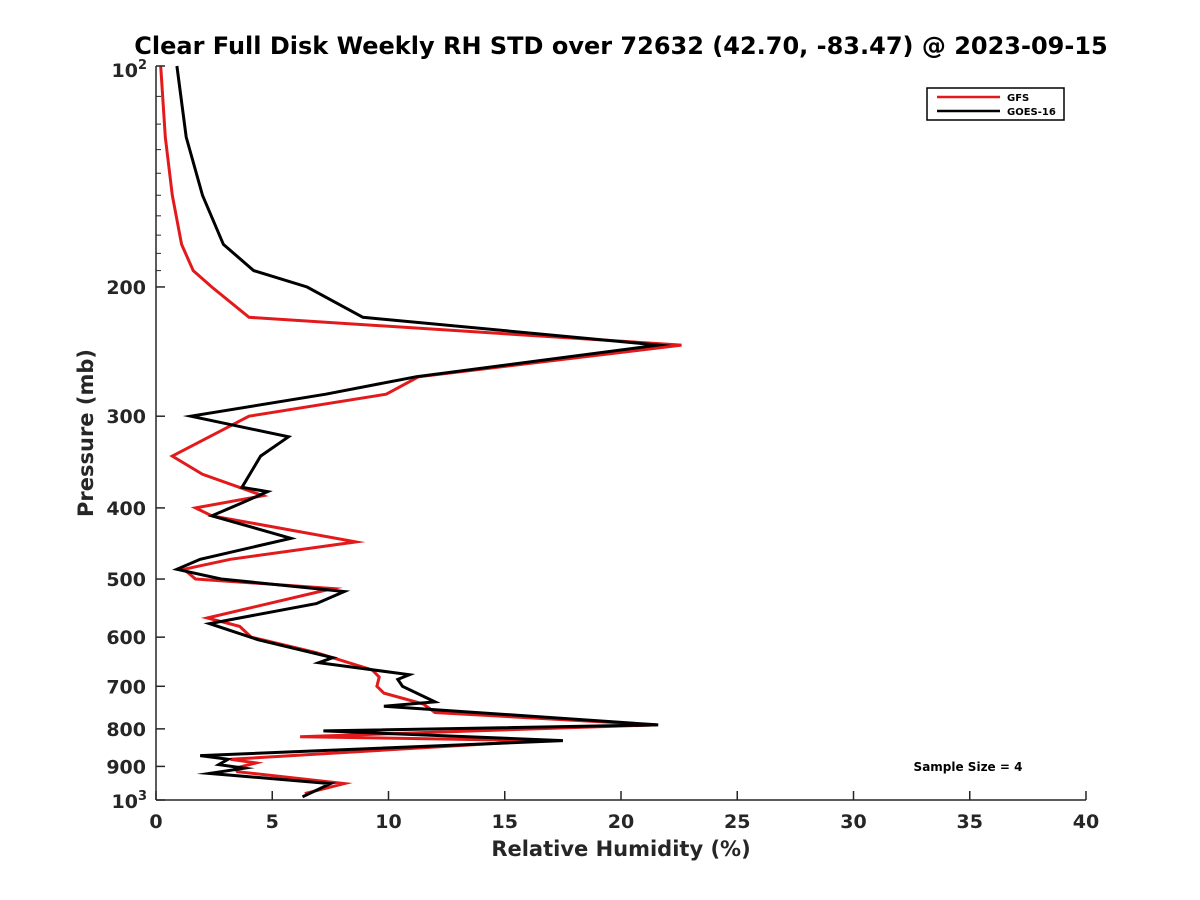 The width and height of the screenshot is (1200, 900). I want to click on y-tick-label: 700, so click(126, 687).